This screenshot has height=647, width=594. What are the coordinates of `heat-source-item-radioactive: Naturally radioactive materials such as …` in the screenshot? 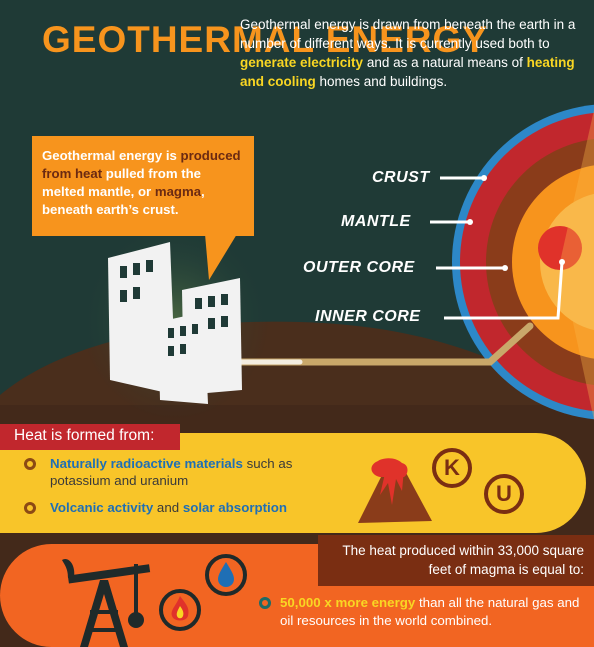 It's located at (171, 472).